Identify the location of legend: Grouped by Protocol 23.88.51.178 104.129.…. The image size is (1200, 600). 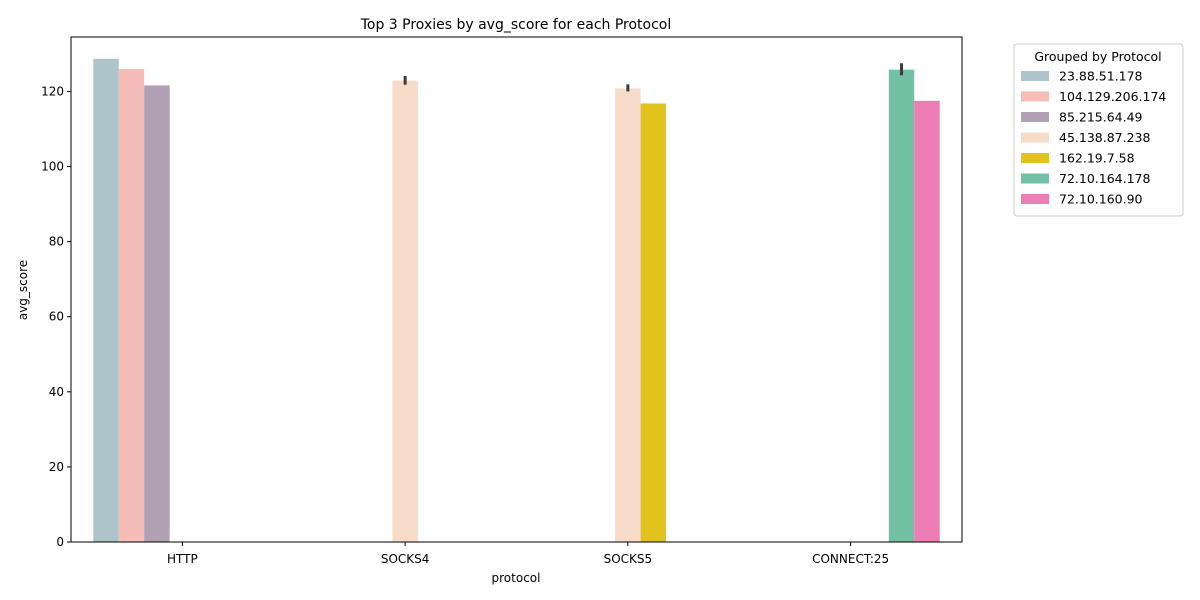
(1098, 130).